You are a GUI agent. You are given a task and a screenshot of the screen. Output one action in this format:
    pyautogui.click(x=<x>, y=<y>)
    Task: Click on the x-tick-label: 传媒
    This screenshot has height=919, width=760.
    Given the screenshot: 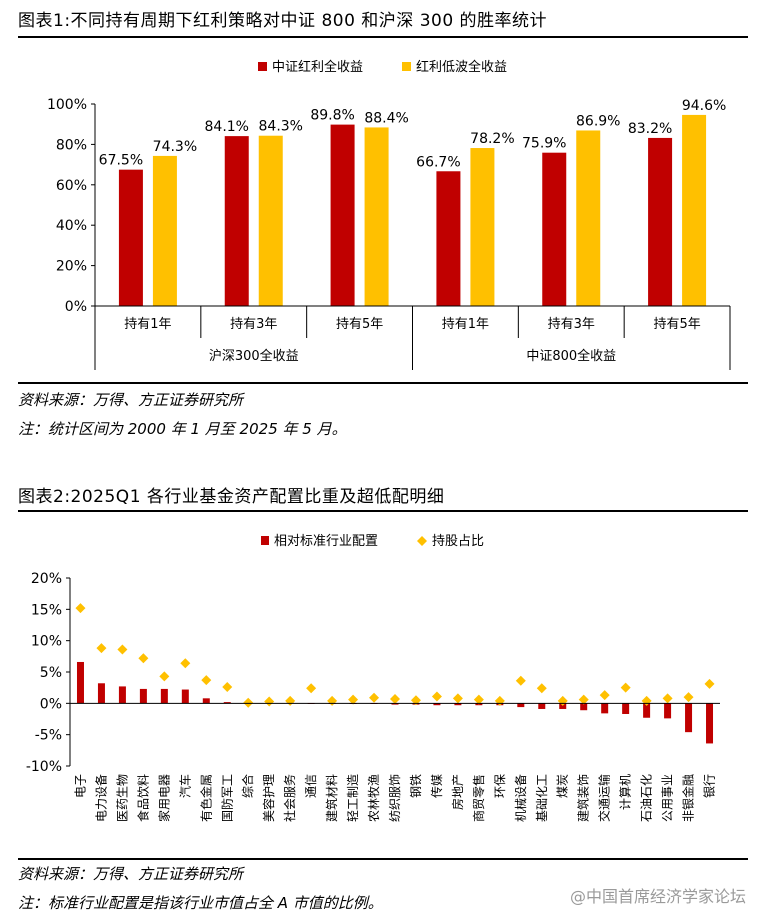 What is the action you would take?
    pyautogui.click(x=436, y=786)
    